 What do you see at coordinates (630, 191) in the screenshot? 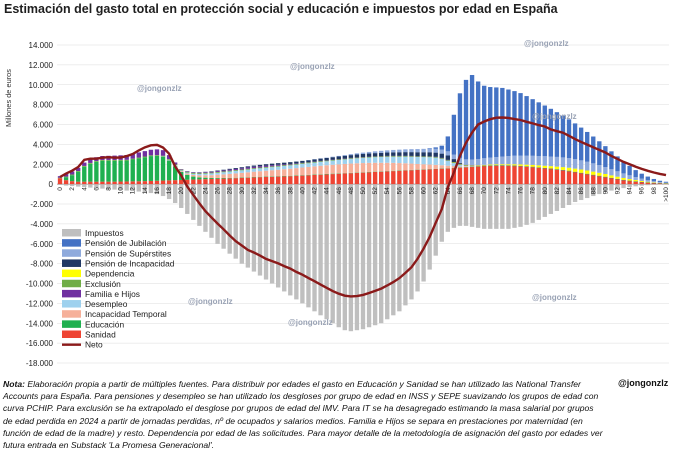
I see `x-tick-label: 94` at bounding box center [630, 191].